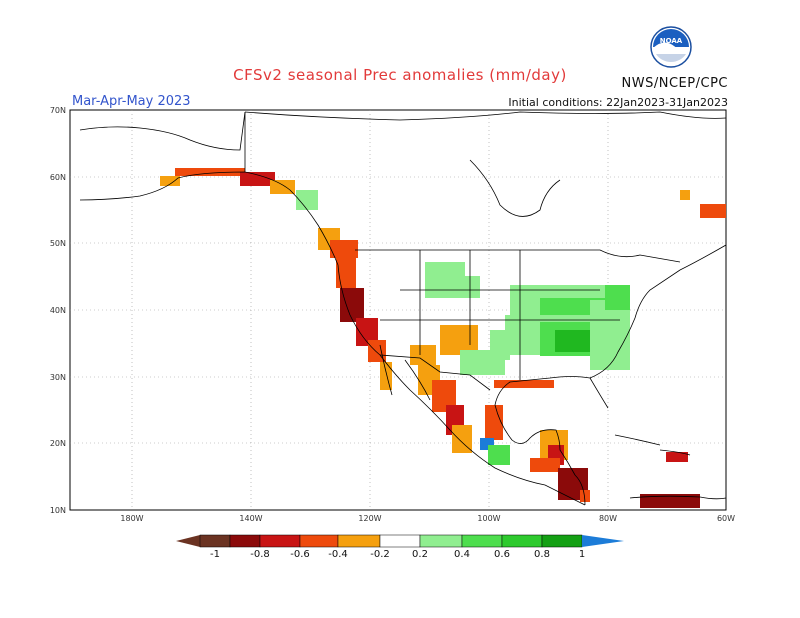 This screenshot has width=800, height=618. I want to click on colorbar-label: 1, so click(582, 554).